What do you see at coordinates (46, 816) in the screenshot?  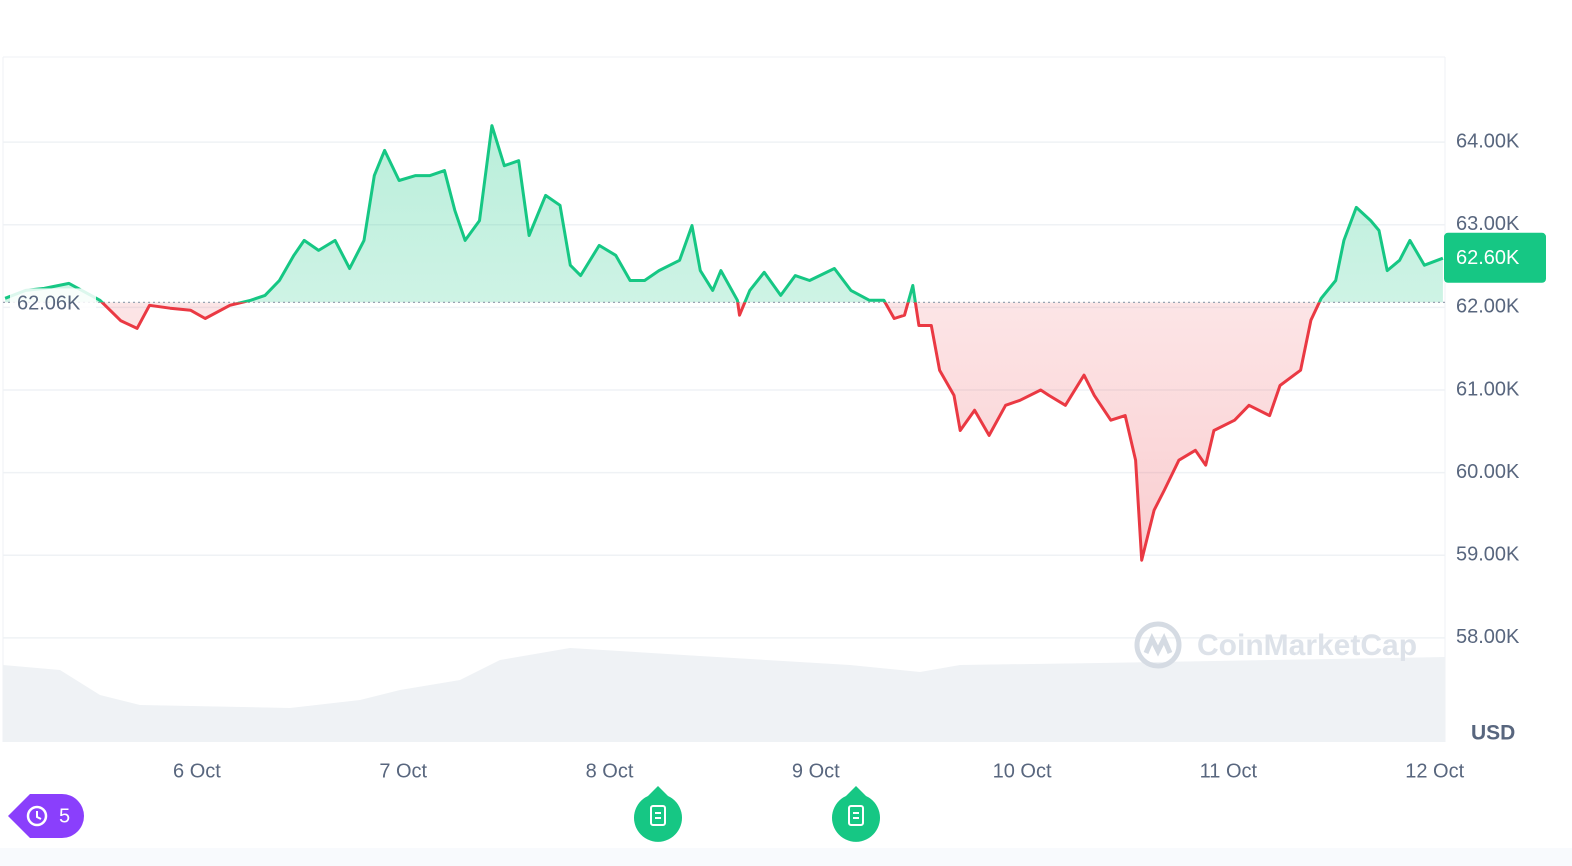 I see `history-badge: 5` at bounding box center [46, 816].